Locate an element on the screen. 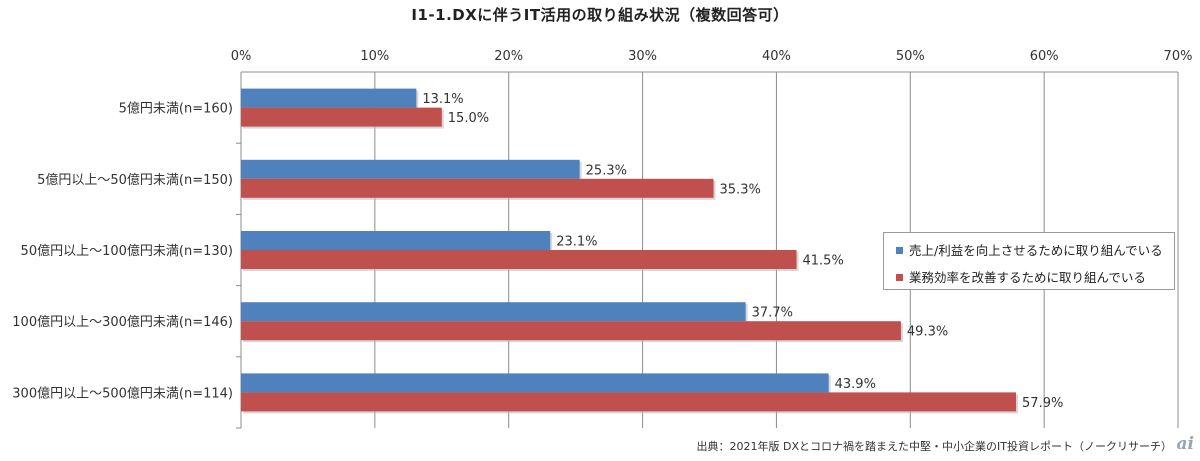 Image resolution: width=1200 pixels, height=461 pixels. data-label: 23.1% is located at coordinates (576, 242).